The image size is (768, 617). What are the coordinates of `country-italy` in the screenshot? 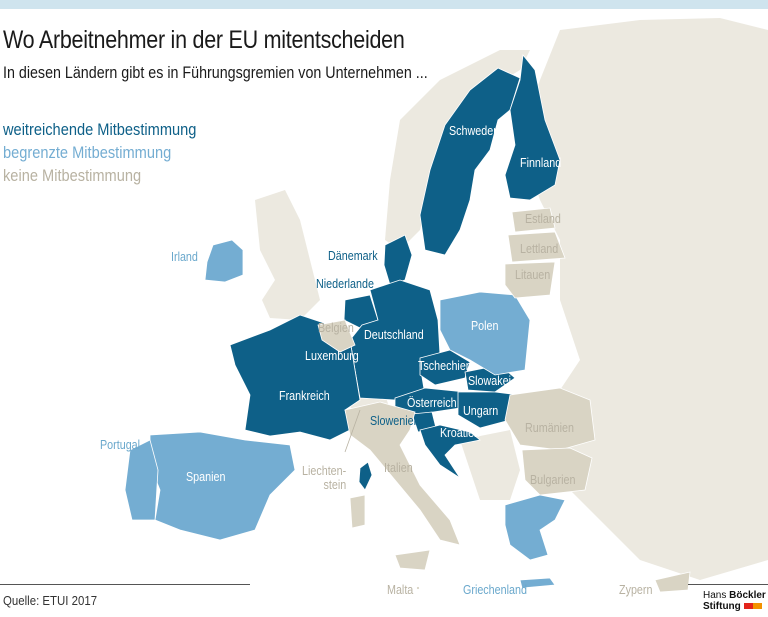 It's located at (402, 473).